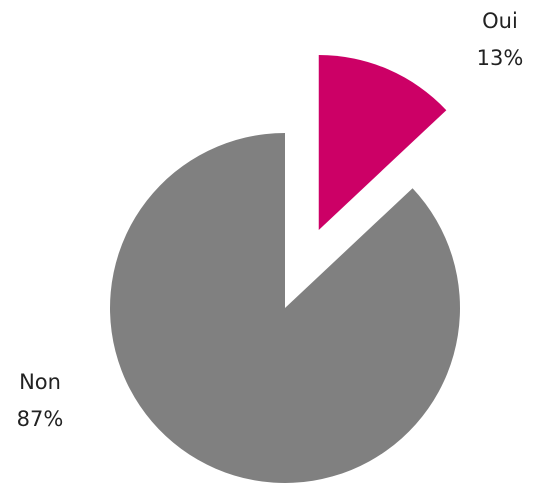 The image size is (534, 483). I want to click on slice-label: Oui, so click(500, 21).